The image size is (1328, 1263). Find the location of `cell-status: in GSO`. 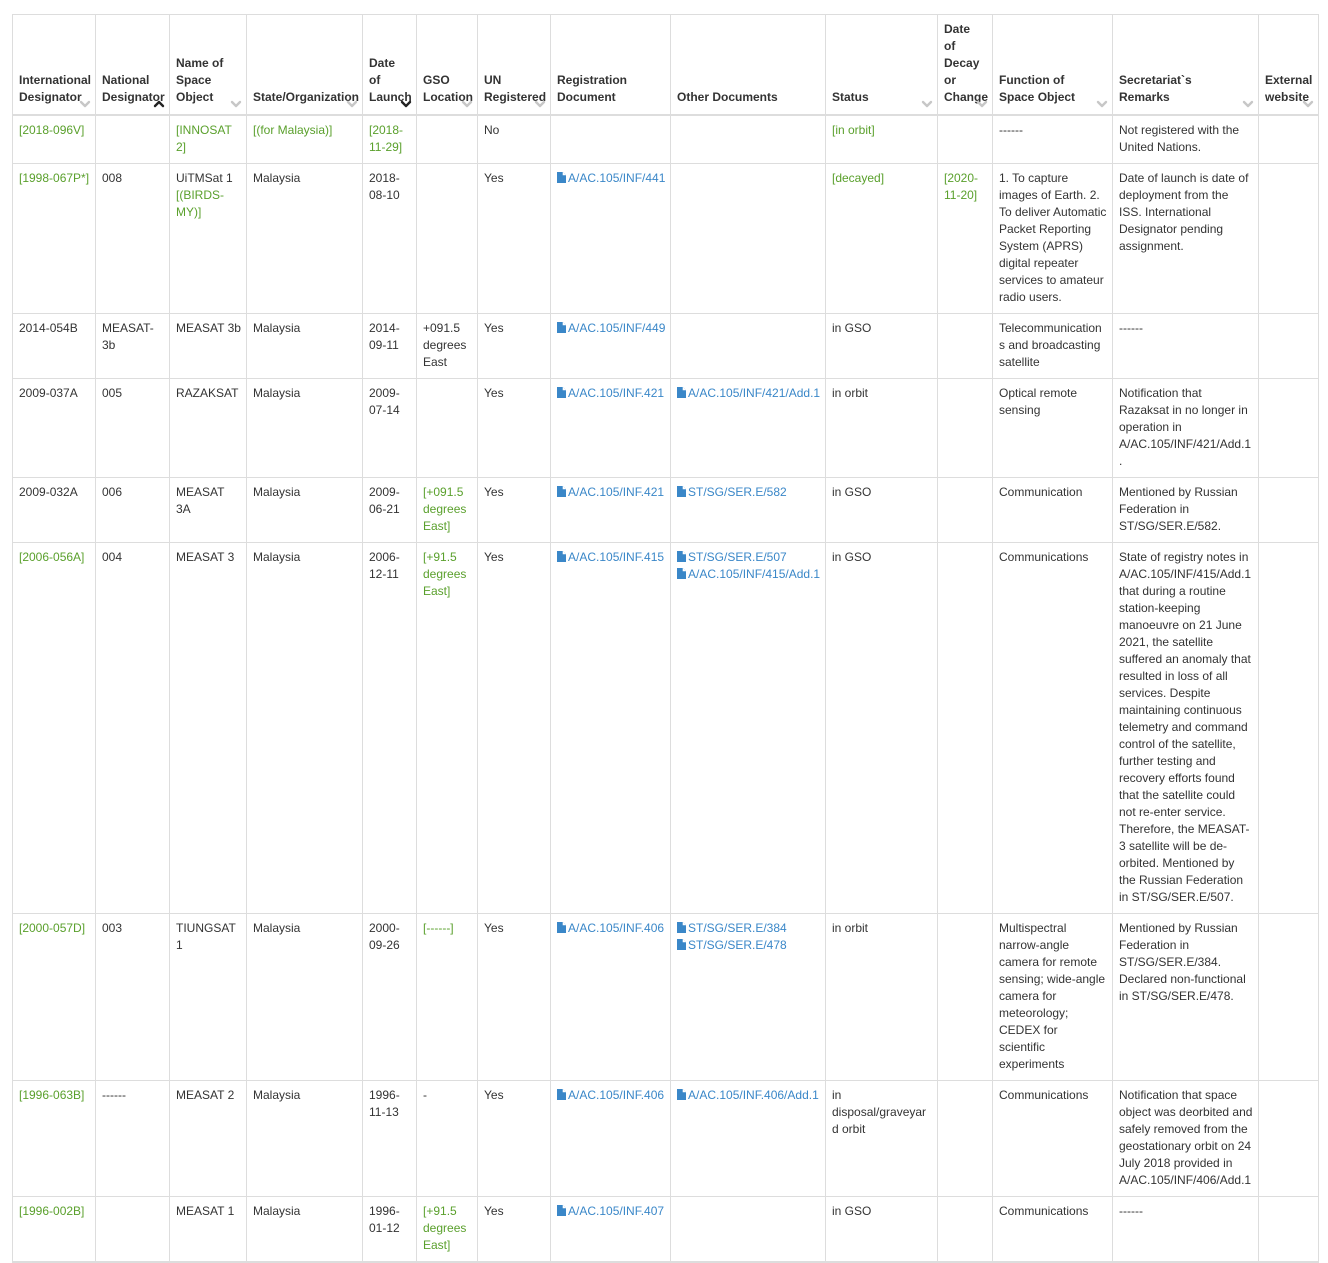

cell-status: in GSO is located at coordinates (881, 1229).